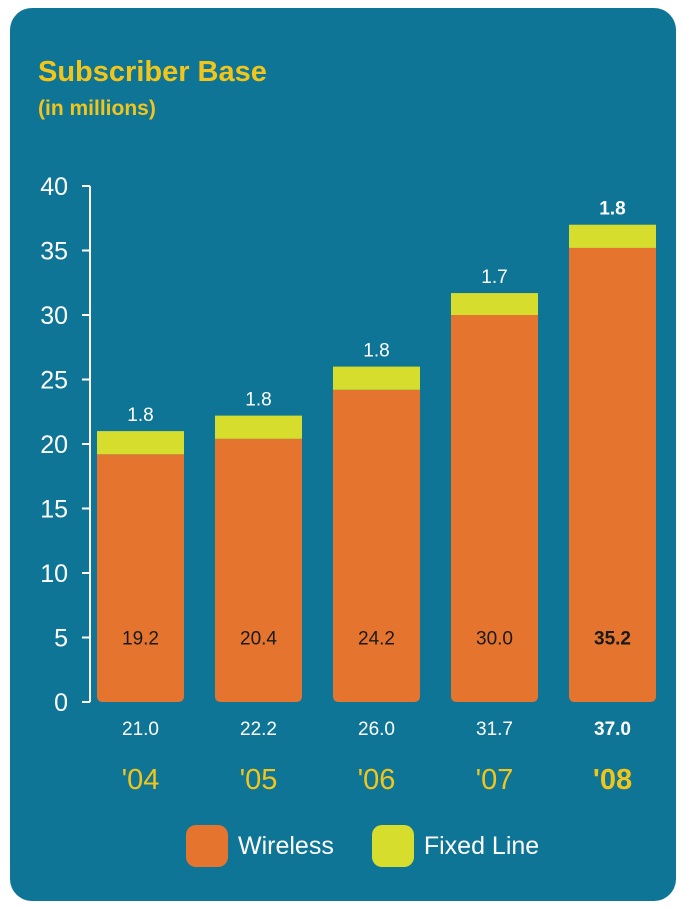 The image size is (686, 909). I want to click on wireless-value-label: 20.4, so click(258, 639).